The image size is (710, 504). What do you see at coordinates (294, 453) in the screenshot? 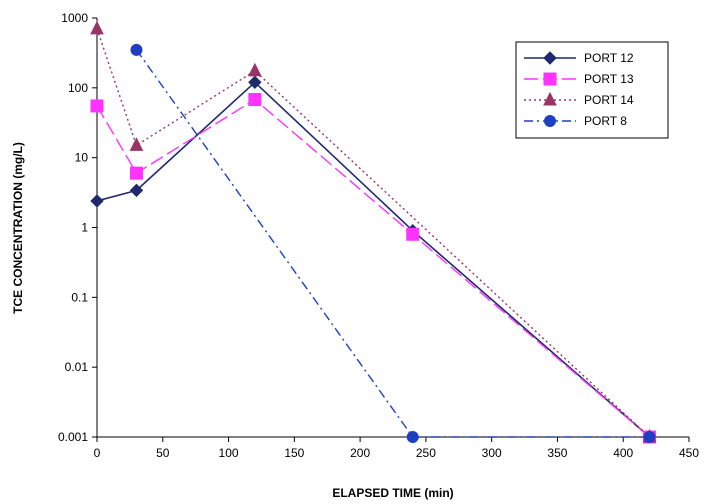
I see `x-tick-label: 150` at bounding box center [294, 453].